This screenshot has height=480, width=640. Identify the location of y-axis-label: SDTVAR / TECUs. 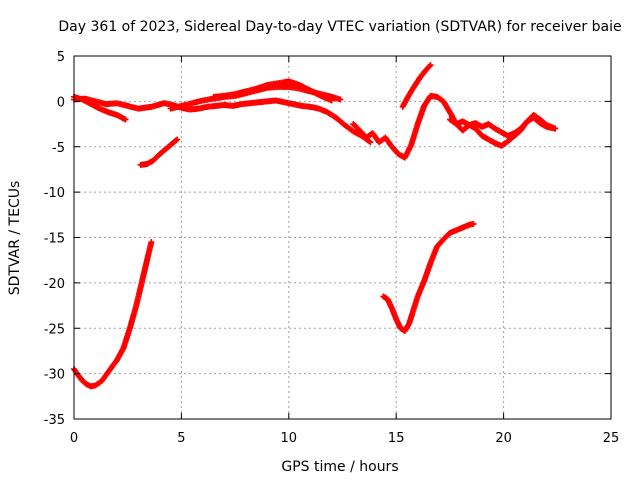
(15, 238).